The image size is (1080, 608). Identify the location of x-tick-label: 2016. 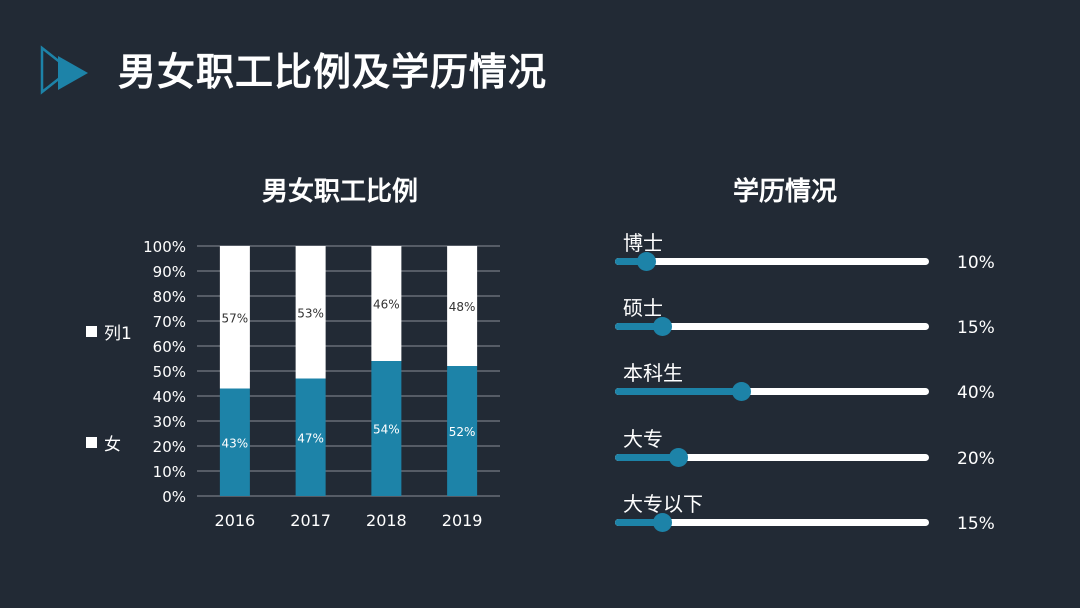
(235, 520).